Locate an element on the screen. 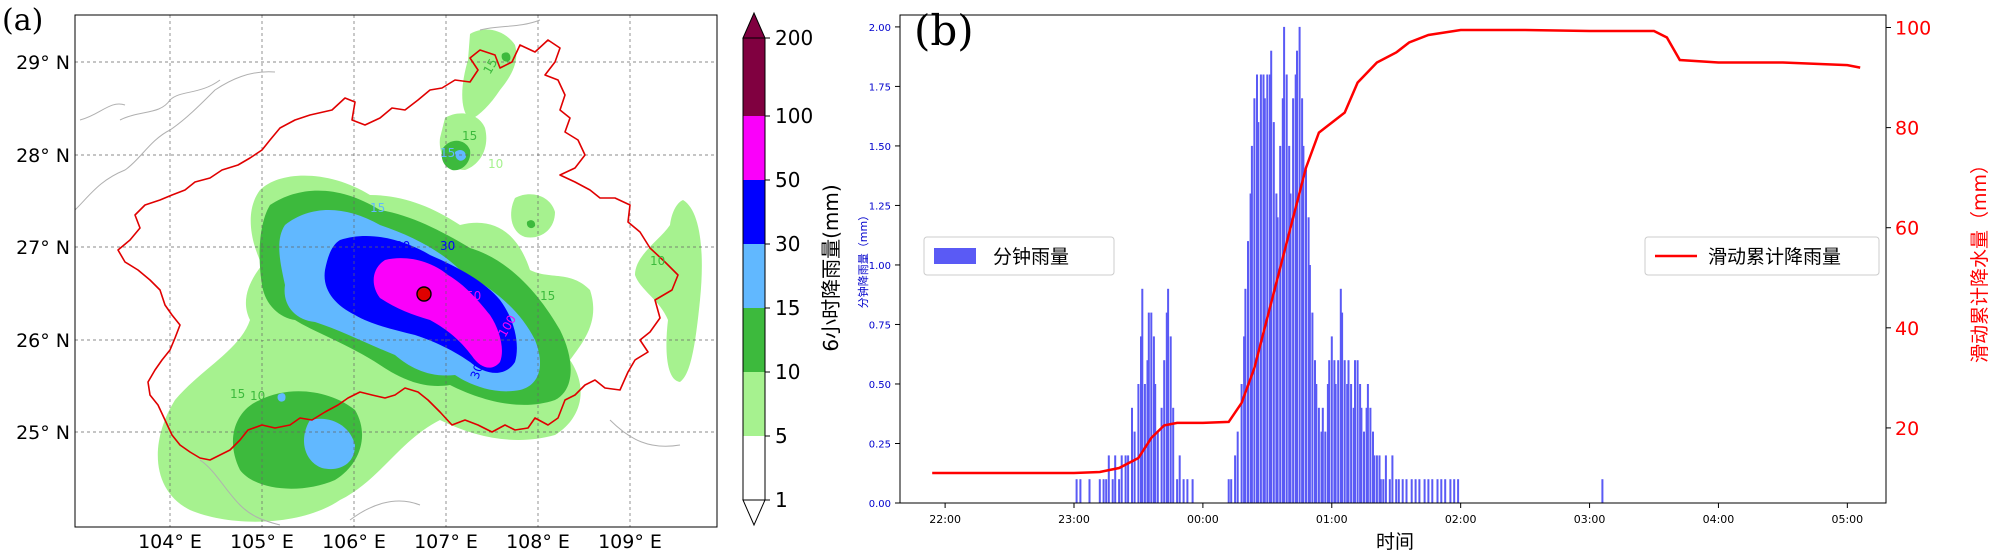 This screenshot has height=555, width=2000. x-tick-label: 22:00 is located at coordinates (945, 519).